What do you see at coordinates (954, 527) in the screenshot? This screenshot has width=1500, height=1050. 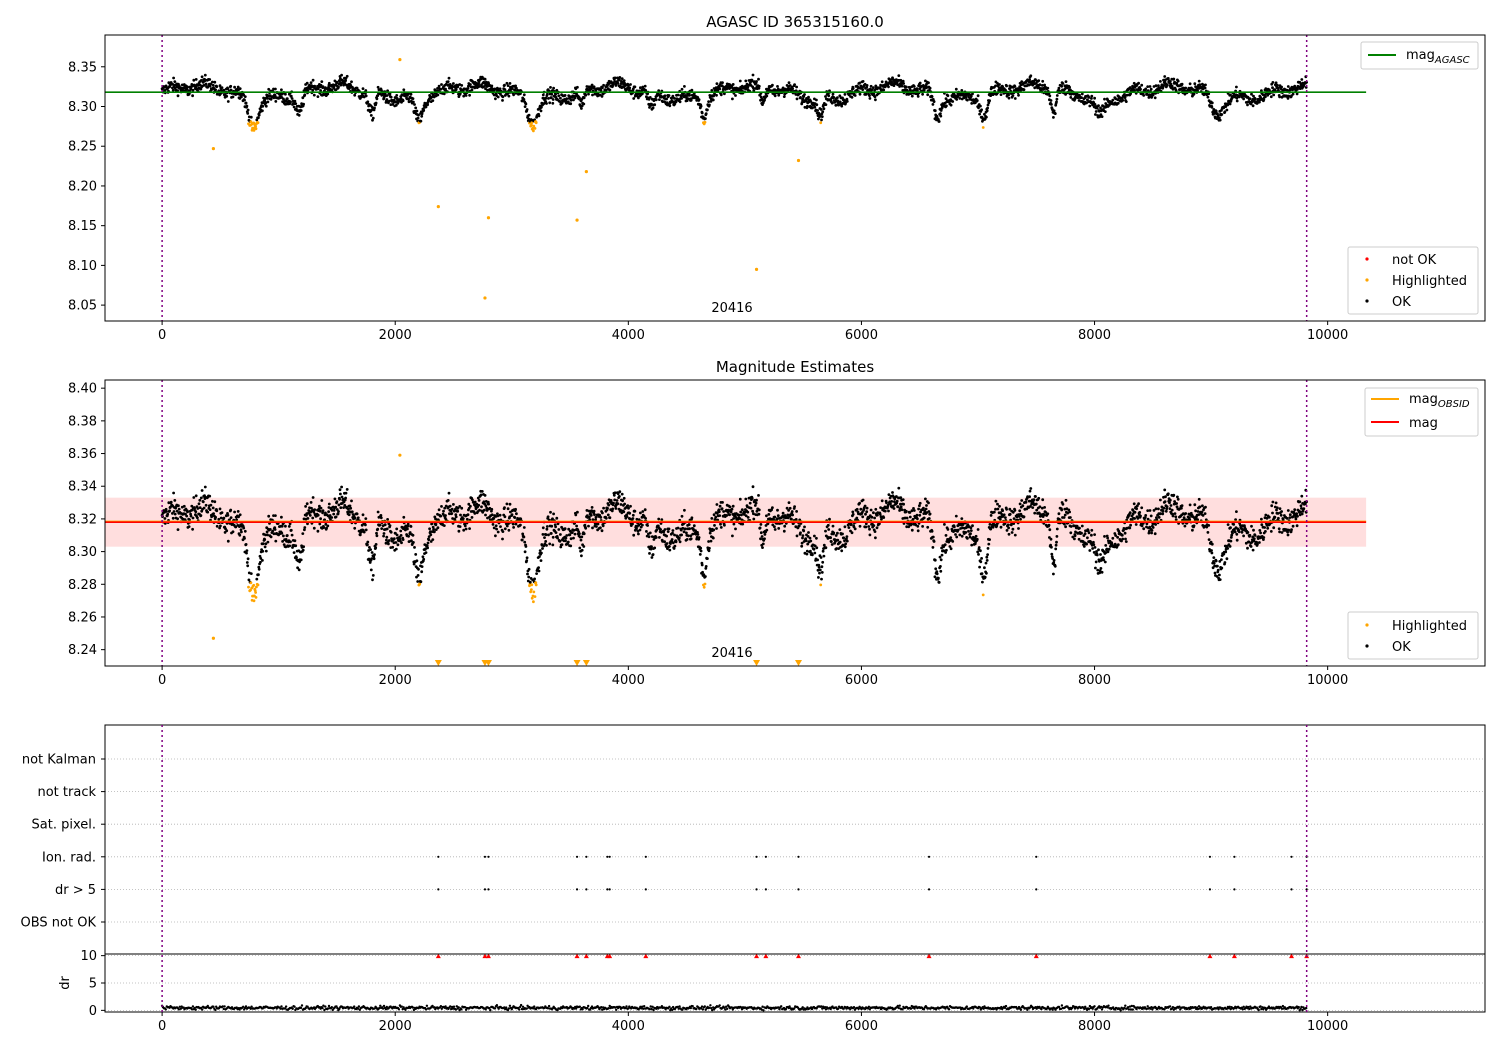 I see `panel-2-point-1999` at bounding box center [954, 527].